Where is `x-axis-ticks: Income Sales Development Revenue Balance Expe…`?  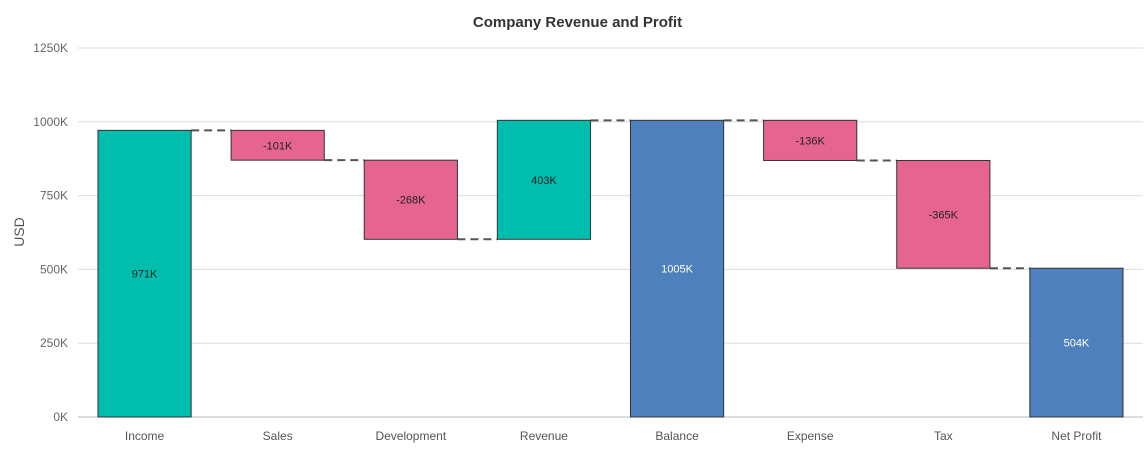 x-axis-ticks: Income Sales Development Revenue Balance Expe… is located at coordinates (613, 436).